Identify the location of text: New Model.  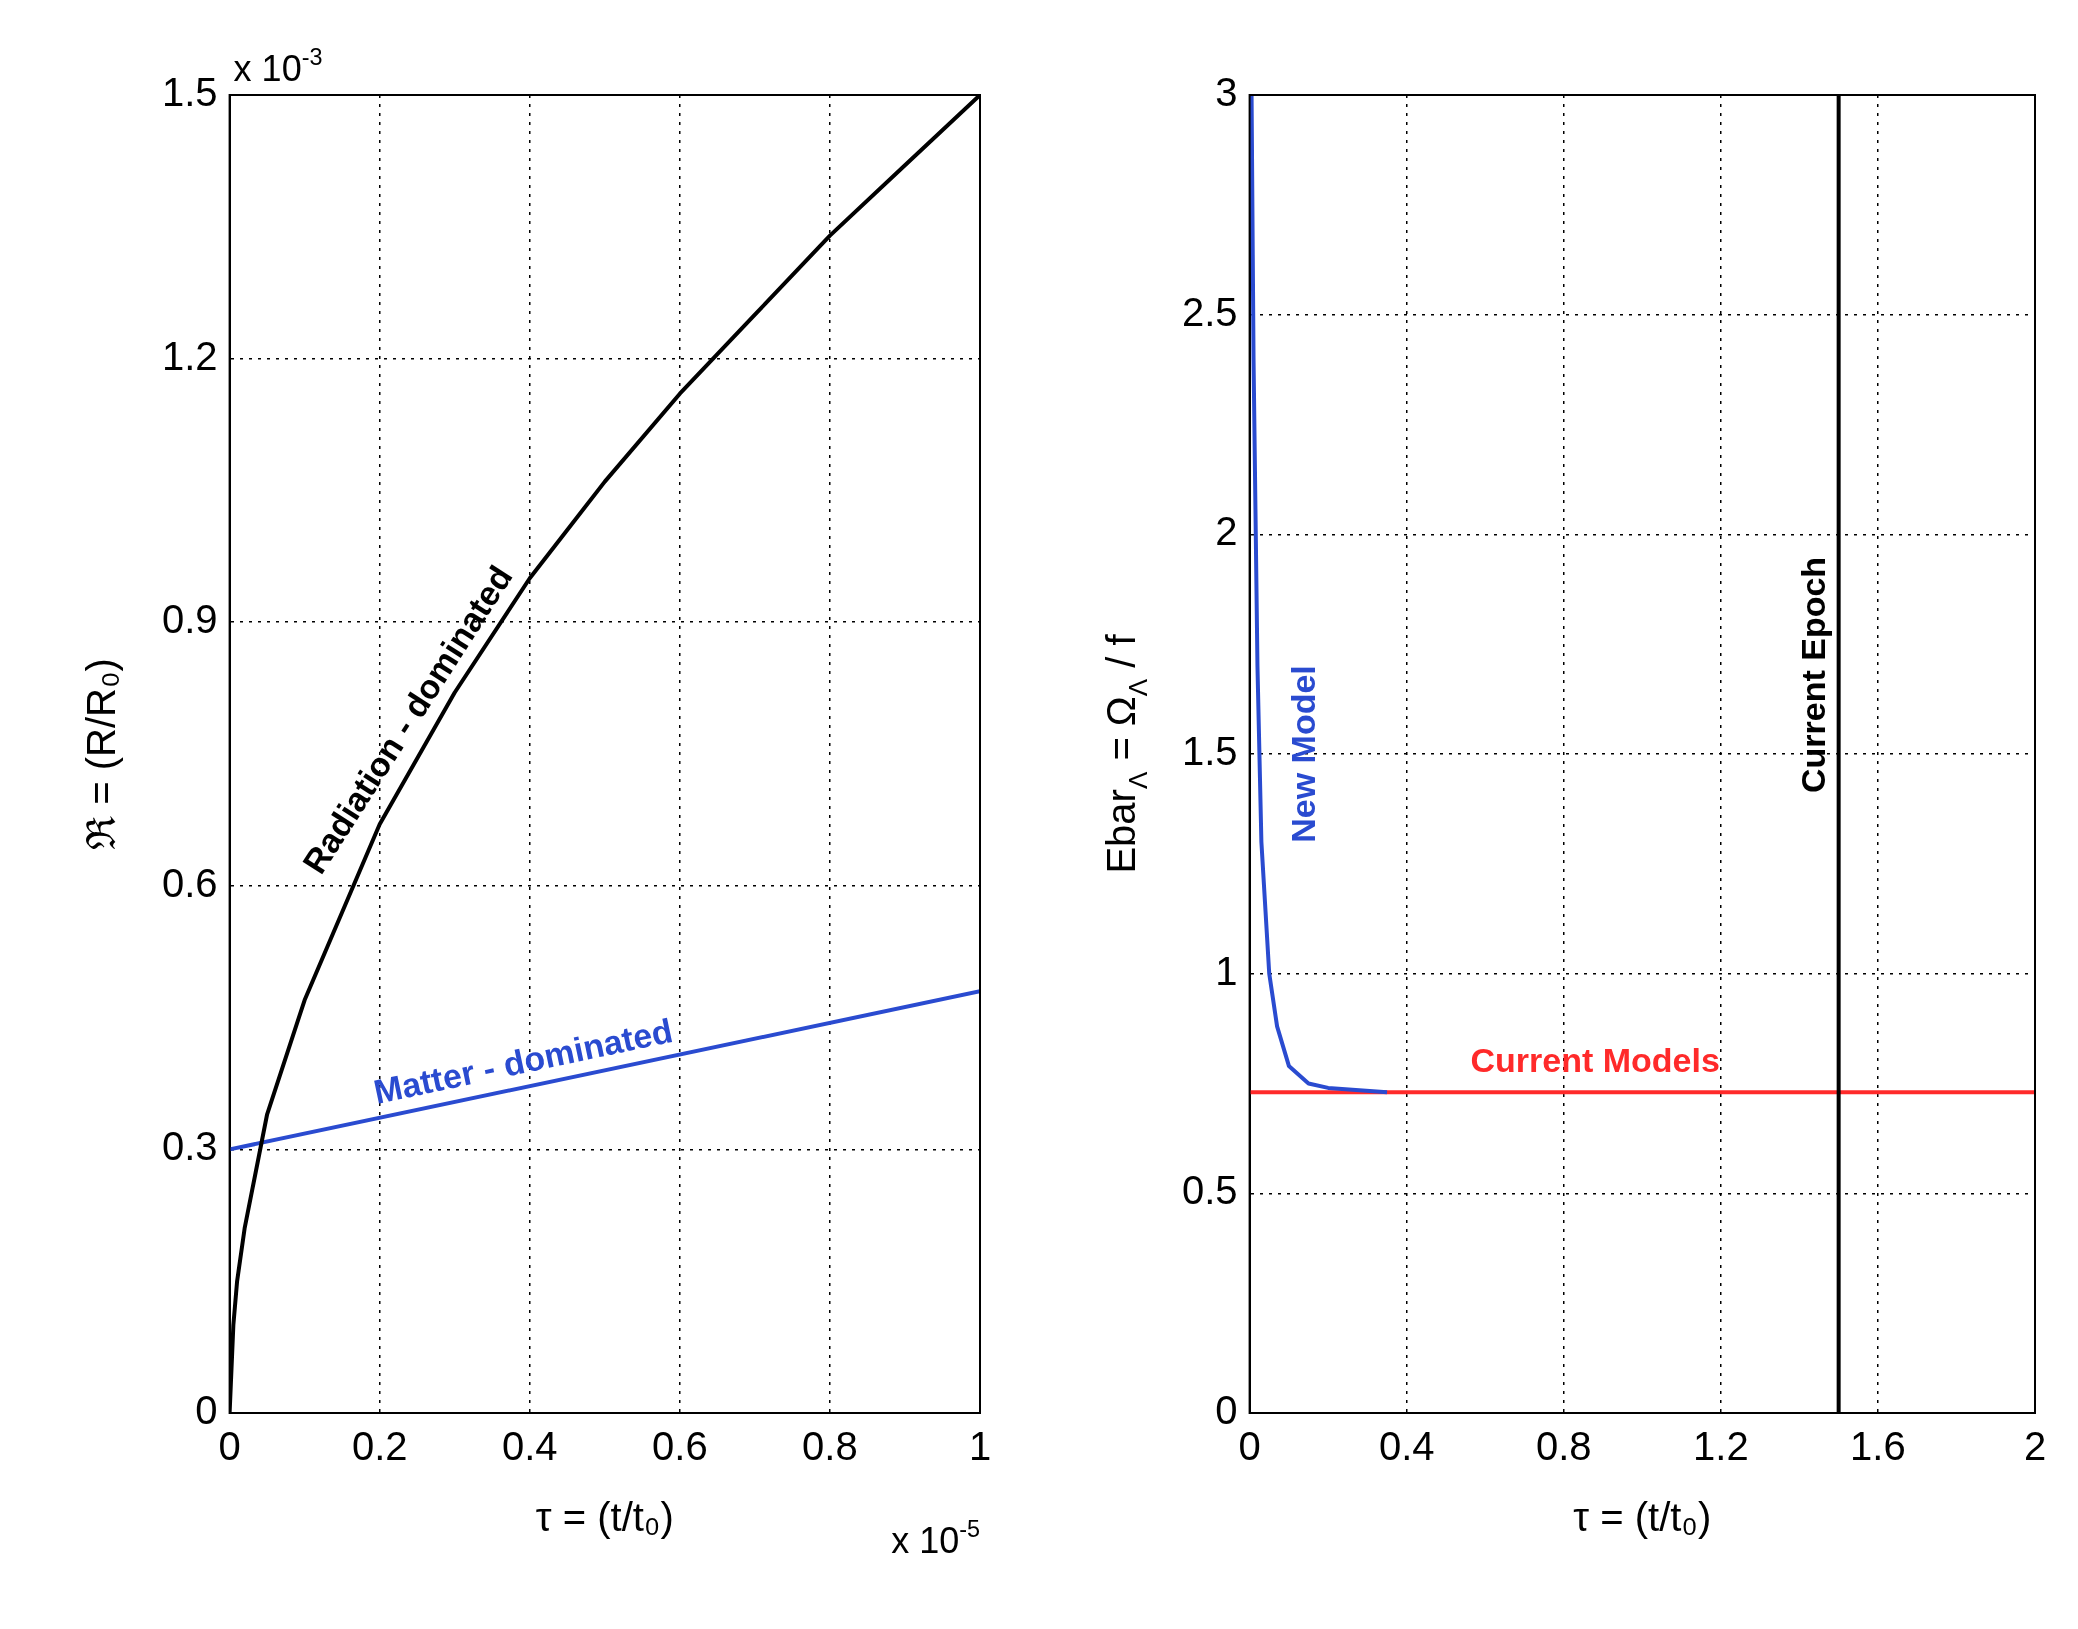
(1302, 754).